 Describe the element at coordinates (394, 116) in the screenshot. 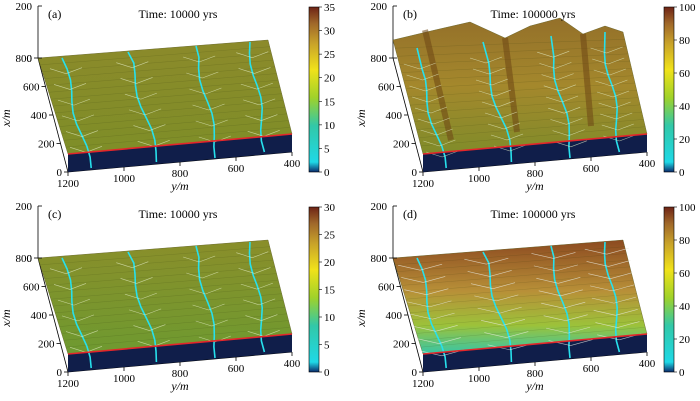

I see `x-tick-label: 400` at that location.